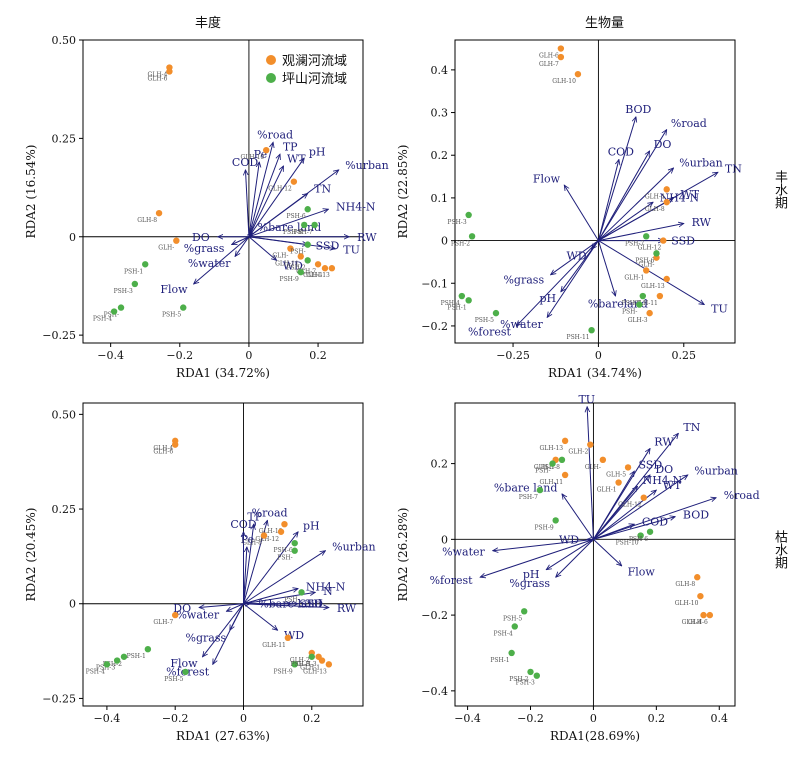 Image resolution: width=800 pixels, height=757 pixels. Describe the element at coordinates (163, 622) in the screenshot. I see `site-label: GLH-7` at that location.